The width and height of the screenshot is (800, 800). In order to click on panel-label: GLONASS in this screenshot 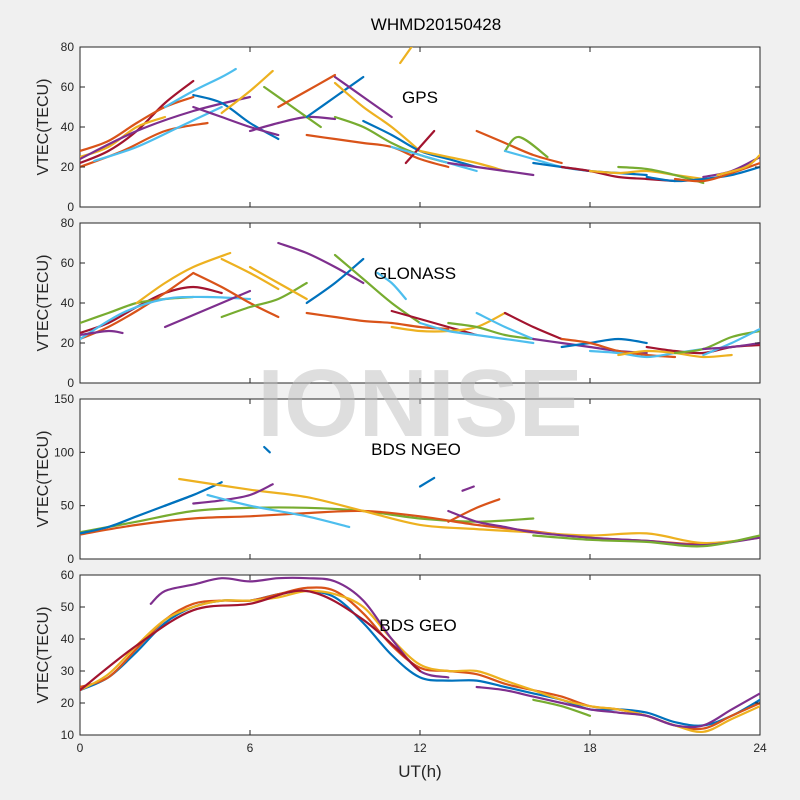, I will do `click(415, 273)`.